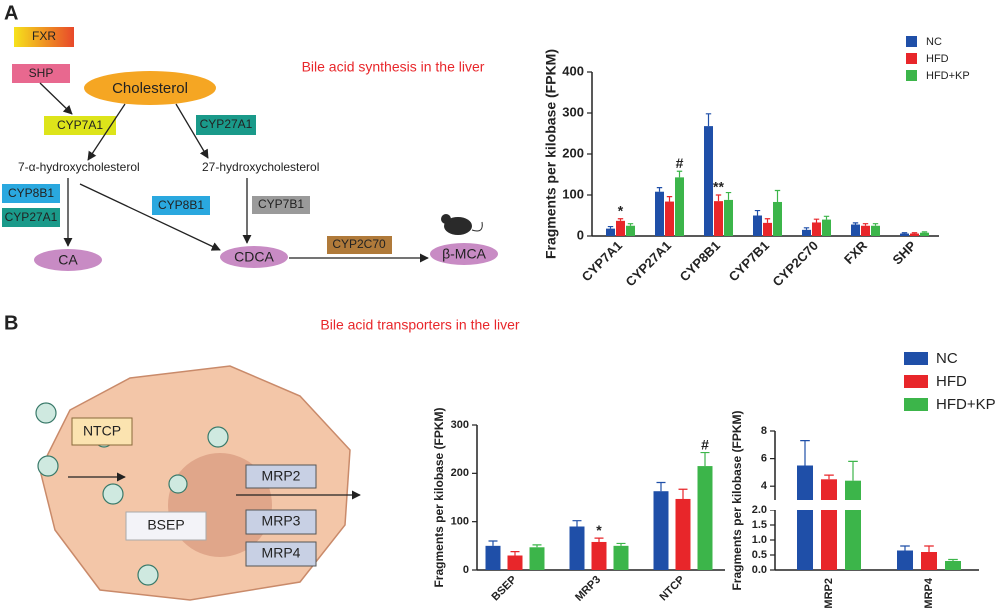 The image size is (996, 611). What do you see at coordinates (934, 42) in the screenshot?
I see `legend-label: NC` at bounding box center [934, 42].